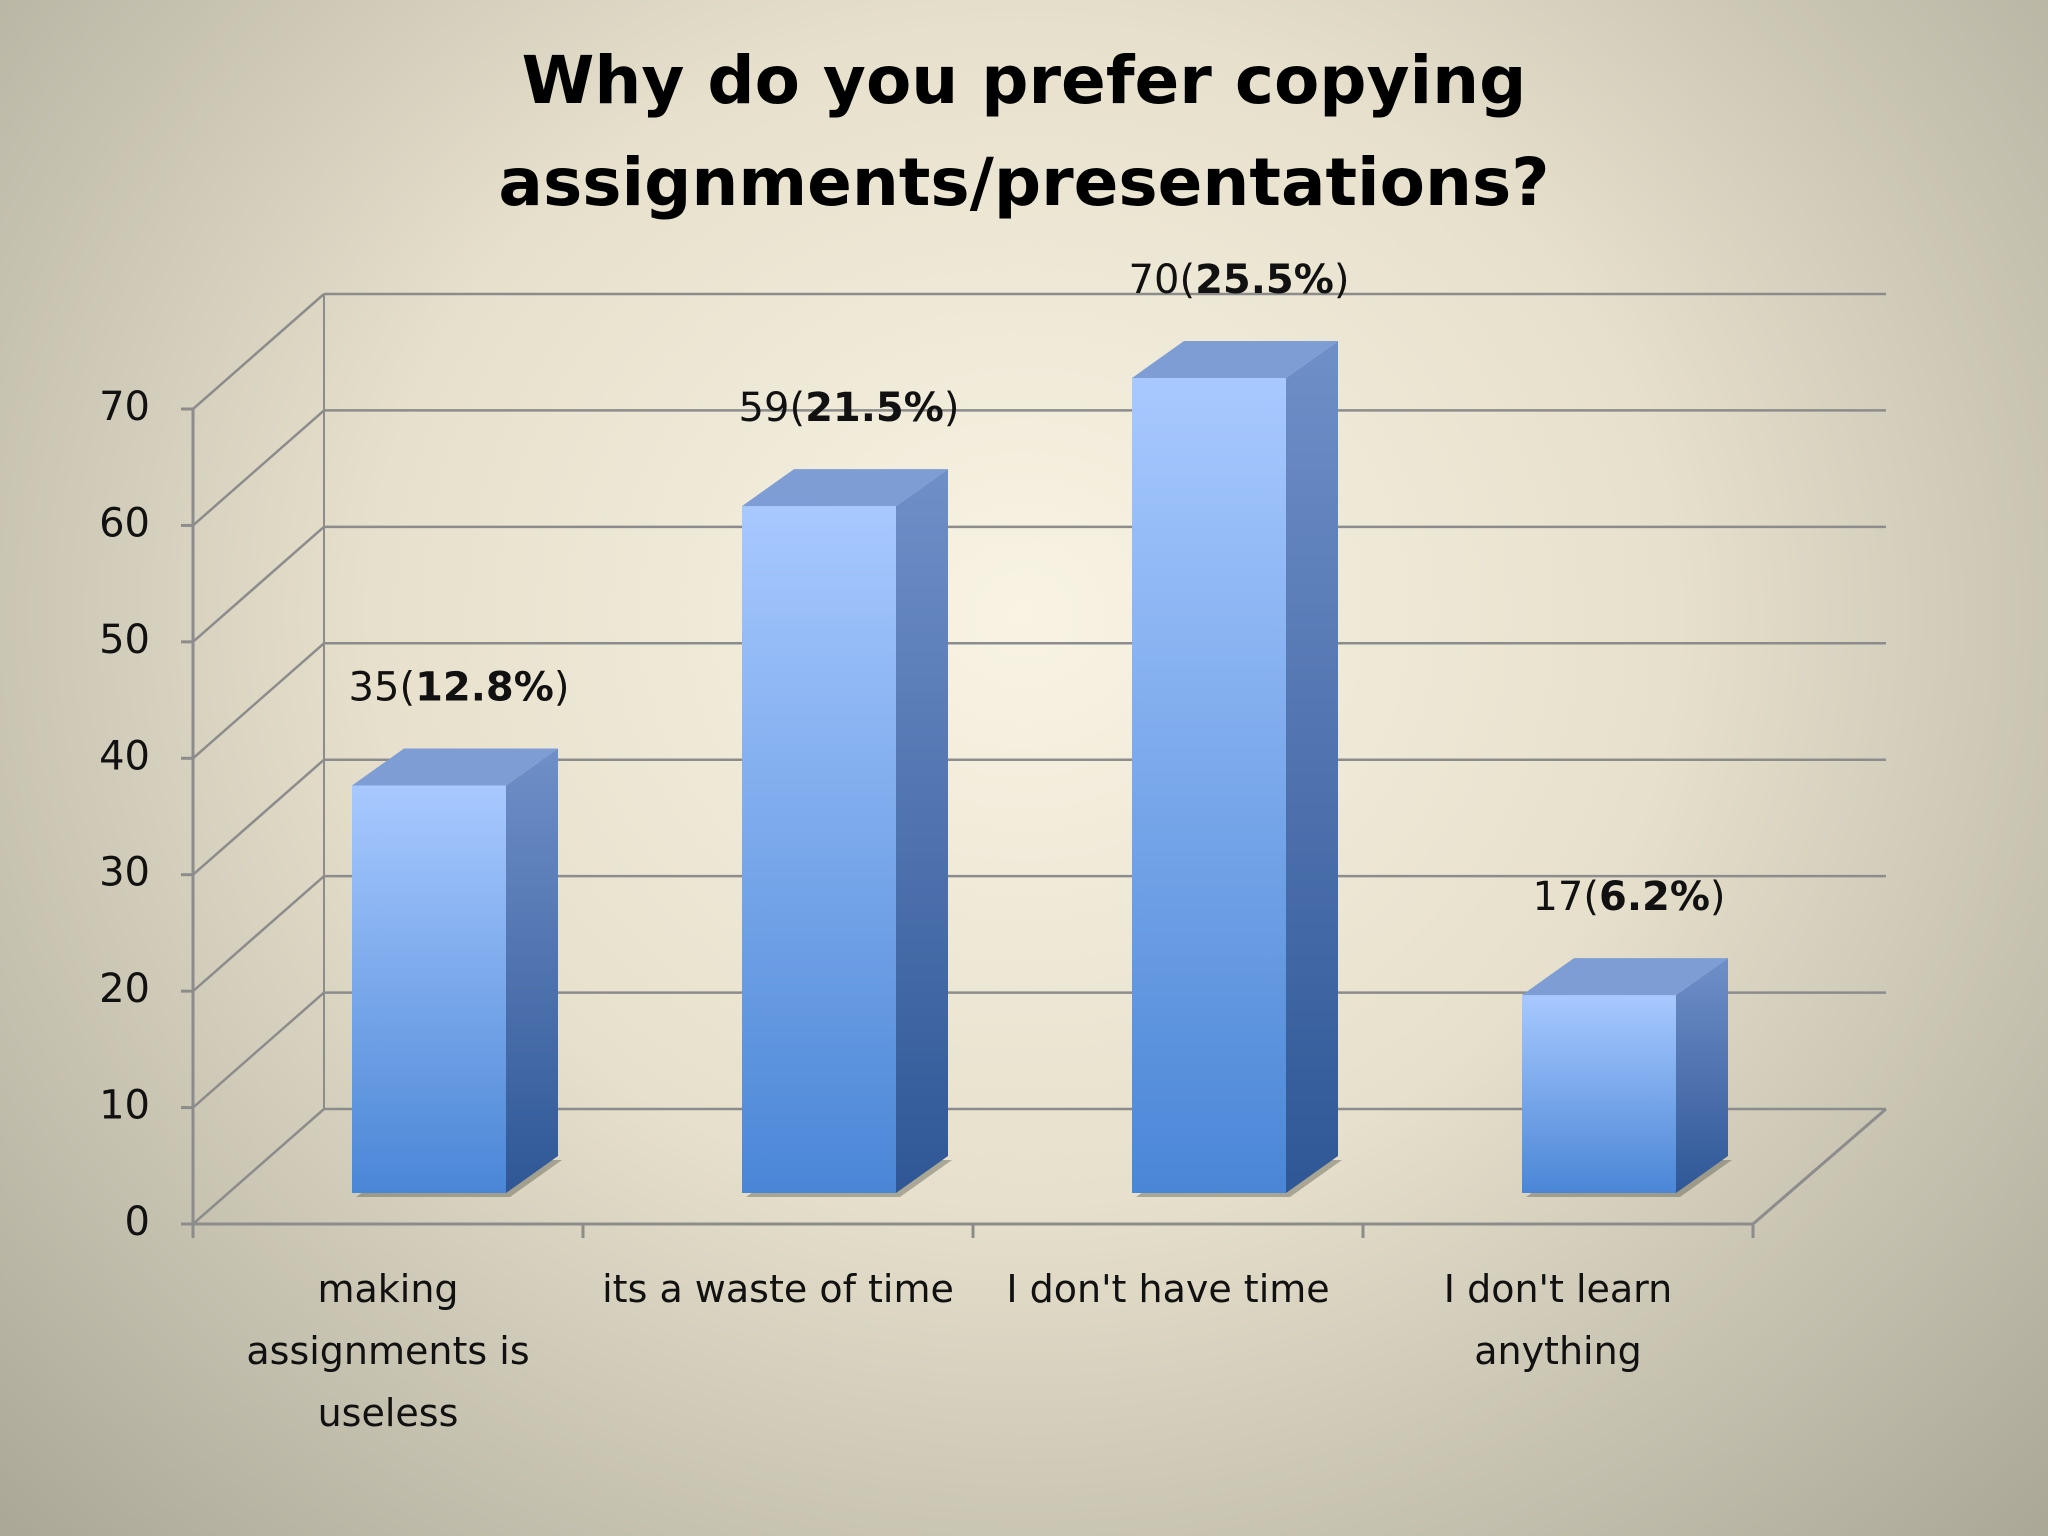 Image resolution: width=2048 pixels, height=1536 pixels. What do you see at coordinates (1628, 897) in the screenshot?
I see `value-label: 17(6.2%)` at bounding box center [1628, 897].